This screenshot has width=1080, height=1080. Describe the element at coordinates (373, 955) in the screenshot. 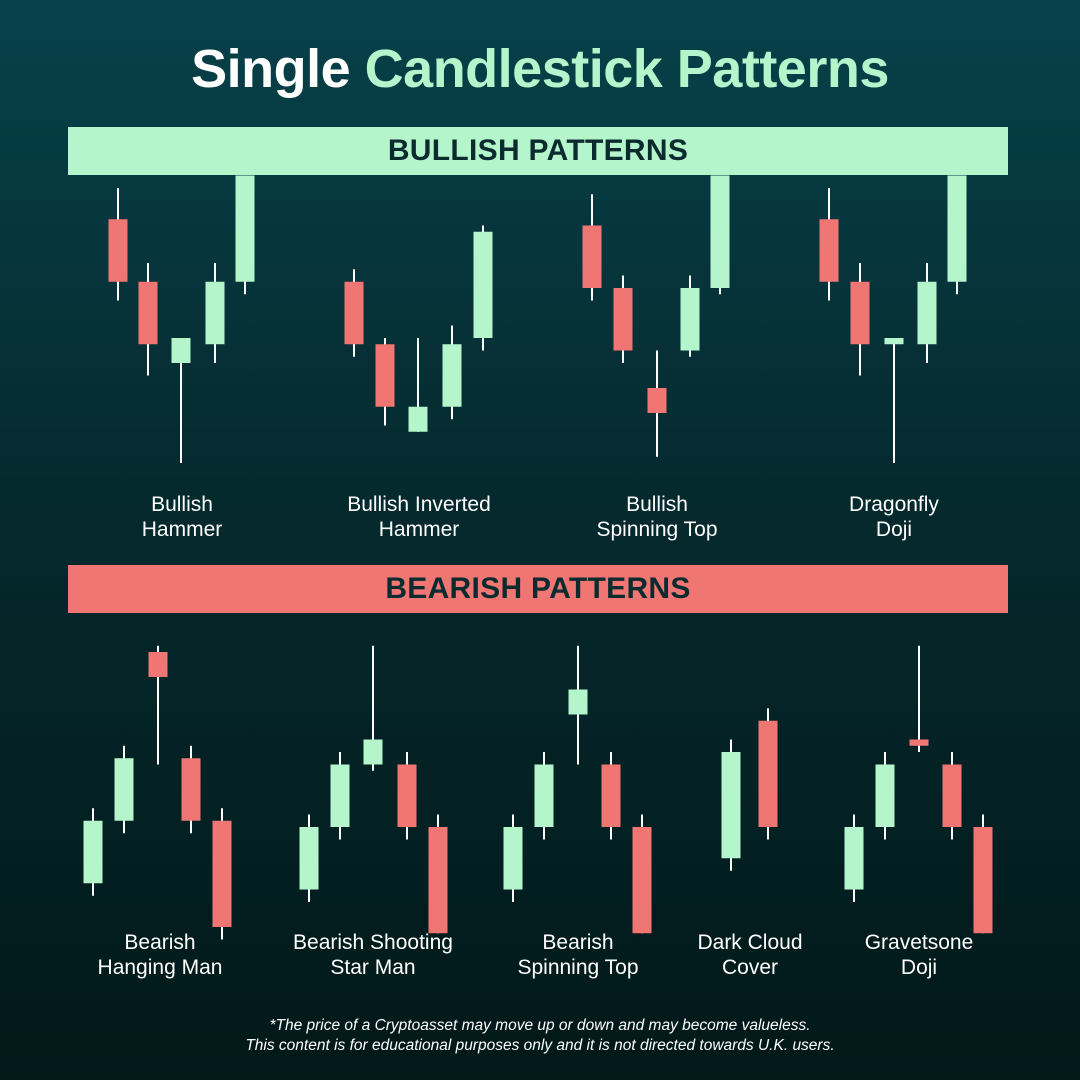

I see `label-bearish-shooting-star: Bearish Shooting Star Man` at that location.